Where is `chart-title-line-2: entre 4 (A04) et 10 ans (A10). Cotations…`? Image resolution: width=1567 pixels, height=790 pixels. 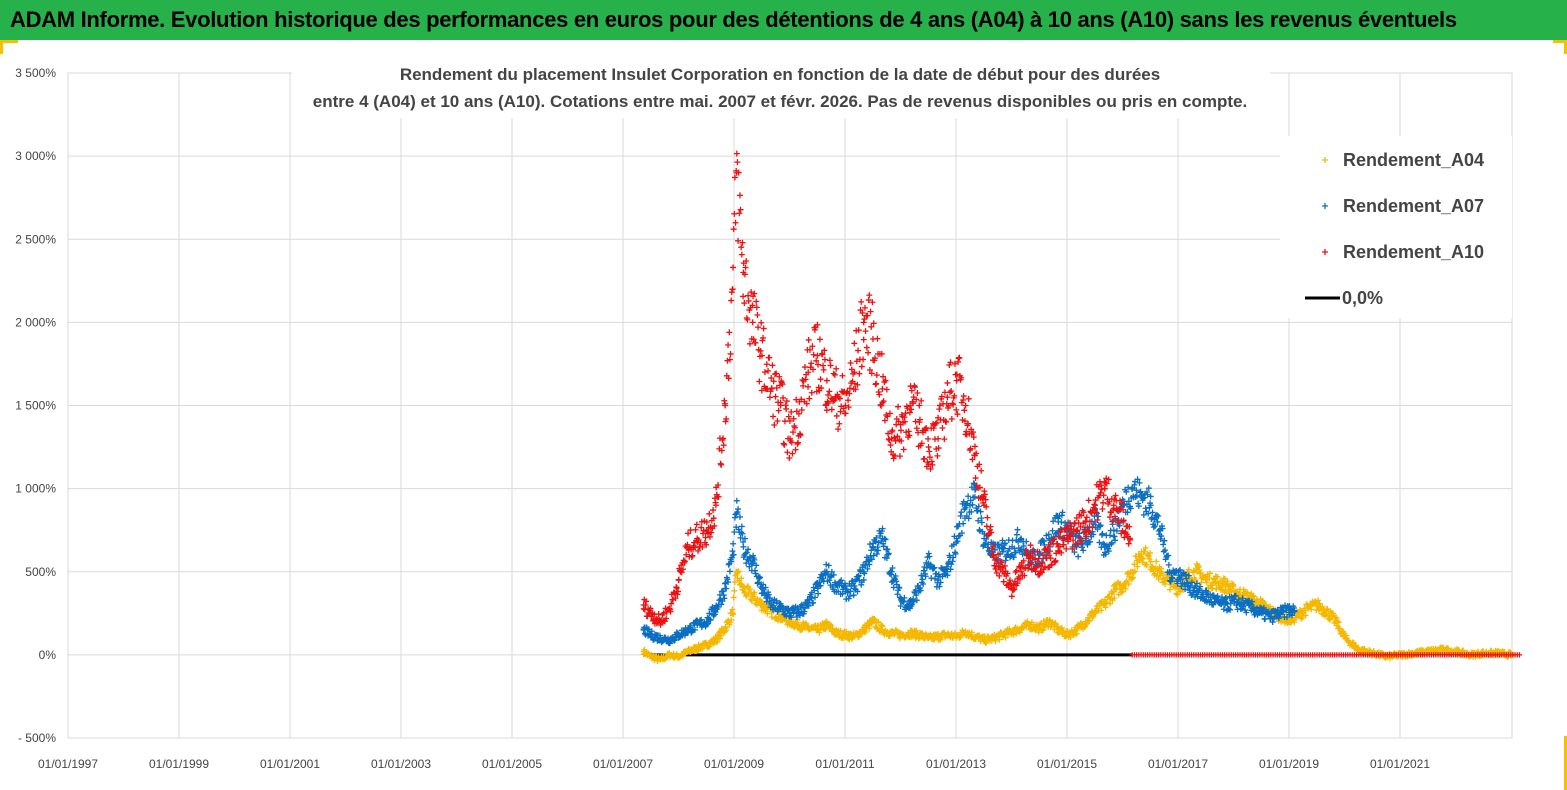 chart-title-line-2: entre 4 (A04) et 10 ans (A10). Cotations… is located at coordinates (780, 101).